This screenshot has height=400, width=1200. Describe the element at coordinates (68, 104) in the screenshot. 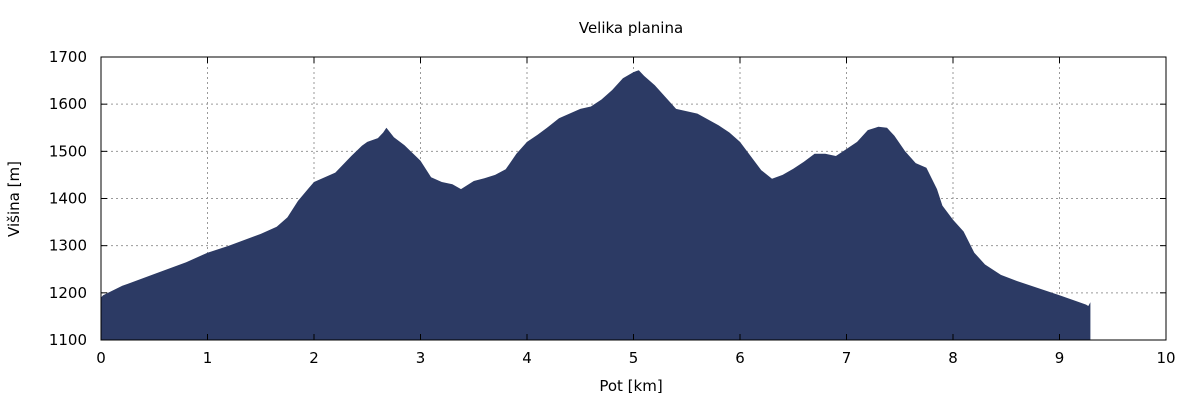

I see `y-tick-label: 1600` at that location.